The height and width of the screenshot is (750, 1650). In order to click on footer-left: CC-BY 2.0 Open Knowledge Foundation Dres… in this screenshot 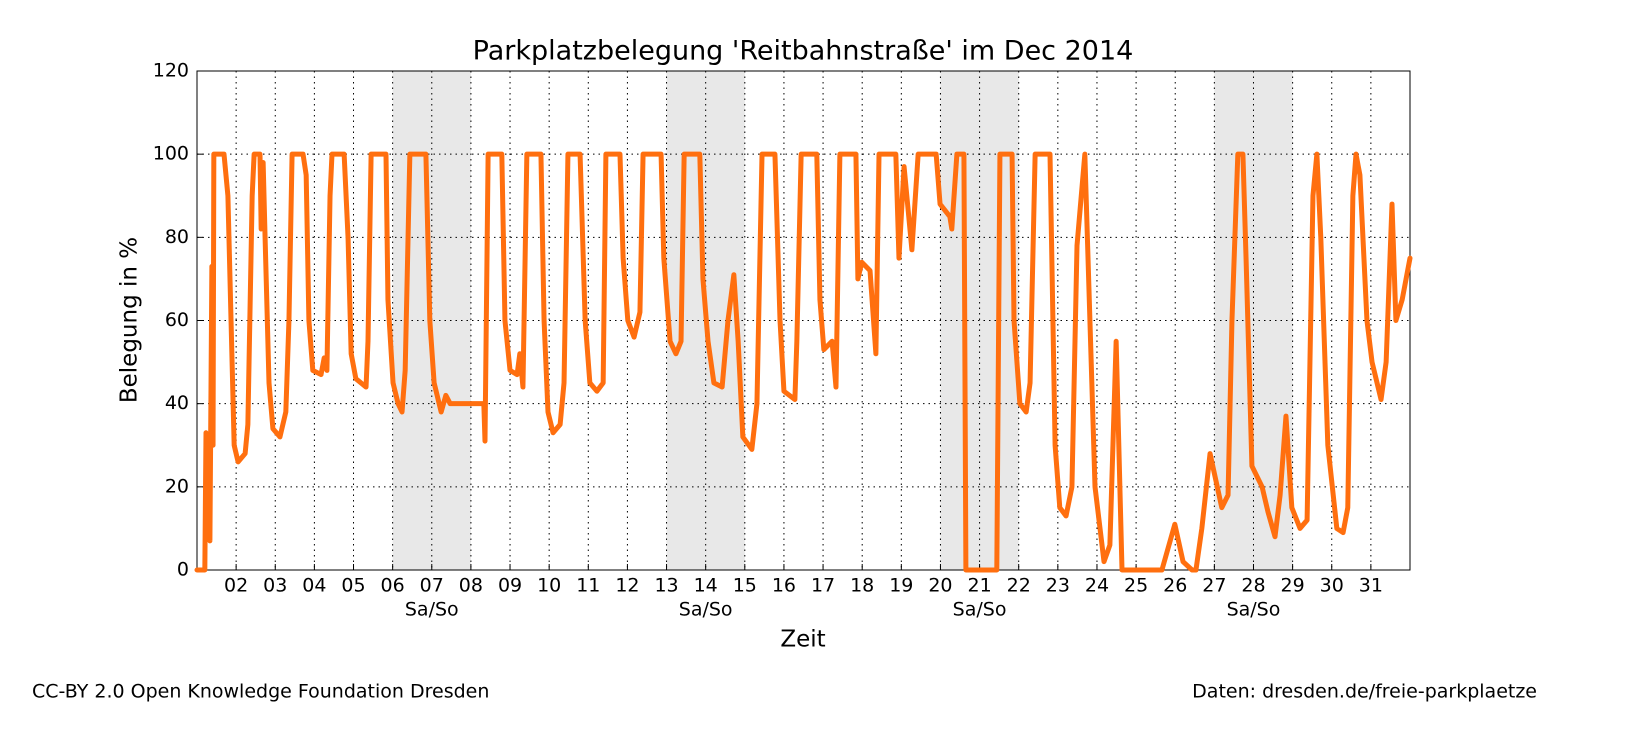, I will do `click(260, 692)`.